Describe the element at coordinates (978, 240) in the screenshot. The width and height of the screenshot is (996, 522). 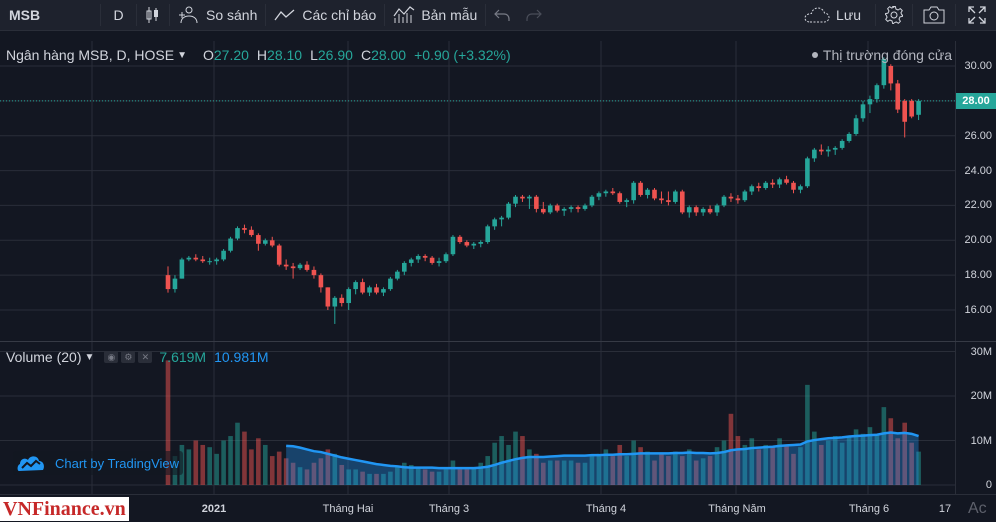
I see `price-tick-label: 20.00` at that location.